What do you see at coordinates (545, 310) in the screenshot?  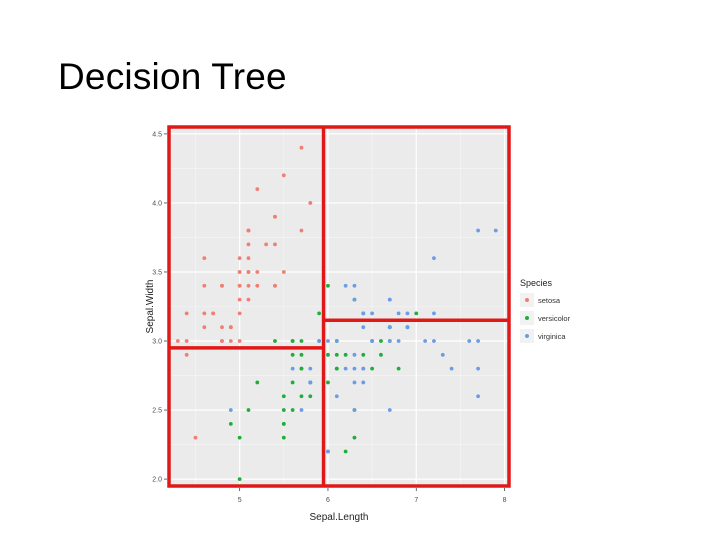 I see `legend: Species setosa versicolor virginica` at bounding box center [545, 310].